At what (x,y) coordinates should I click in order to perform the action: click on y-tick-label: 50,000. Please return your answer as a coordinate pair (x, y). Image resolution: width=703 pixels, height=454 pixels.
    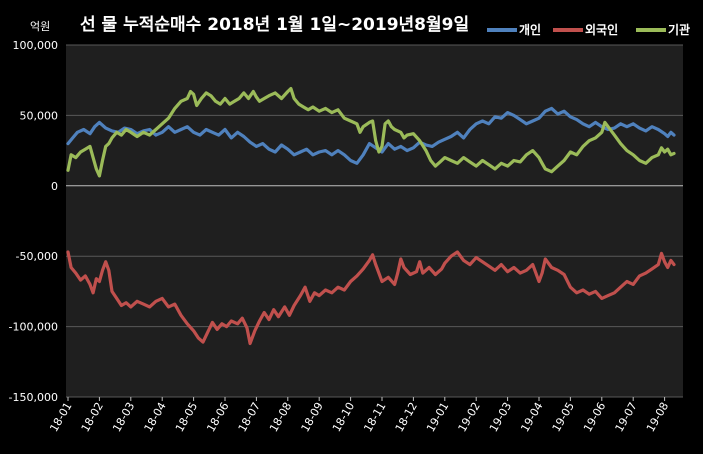
    Looking at the image, I should click on (39, 115).